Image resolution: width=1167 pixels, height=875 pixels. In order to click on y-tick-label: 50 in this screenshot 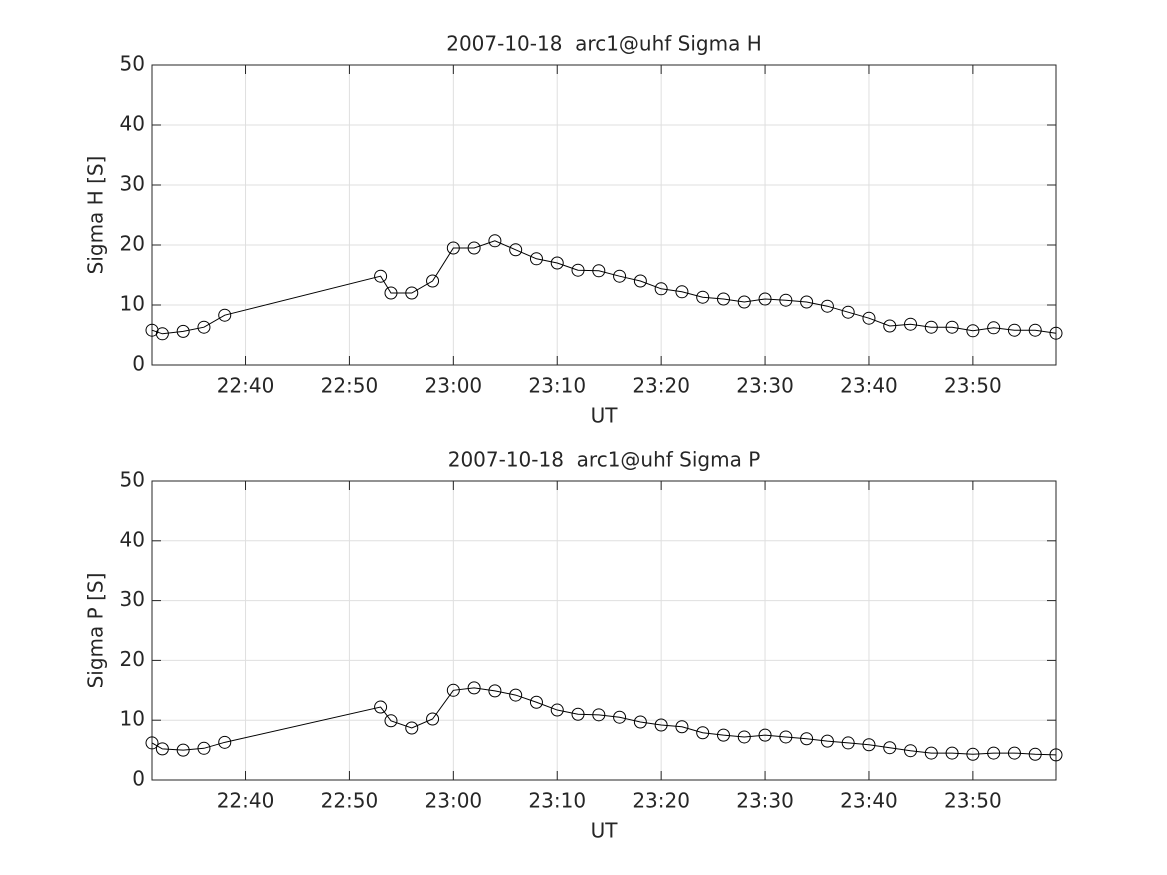, I will do `click(132, 480)`.